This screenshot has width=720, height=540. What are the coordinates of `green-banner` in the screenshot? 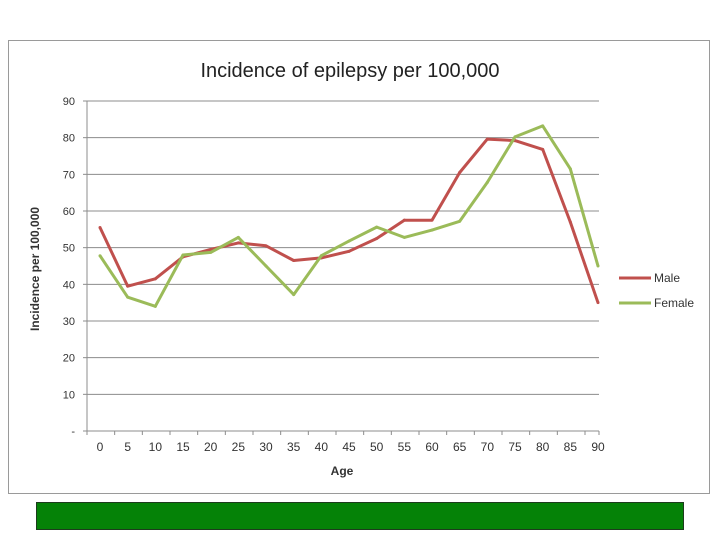 It's located at (360, 516).